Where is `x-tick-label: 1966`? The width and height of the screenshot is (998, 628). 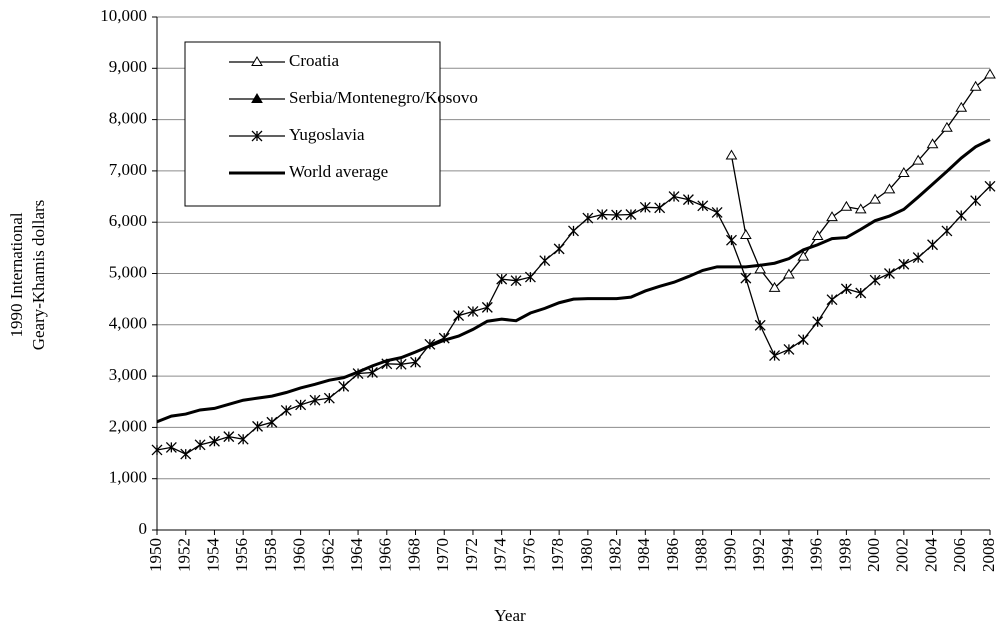 x-tick-label: 1966 is located at coordinates (385, 555).